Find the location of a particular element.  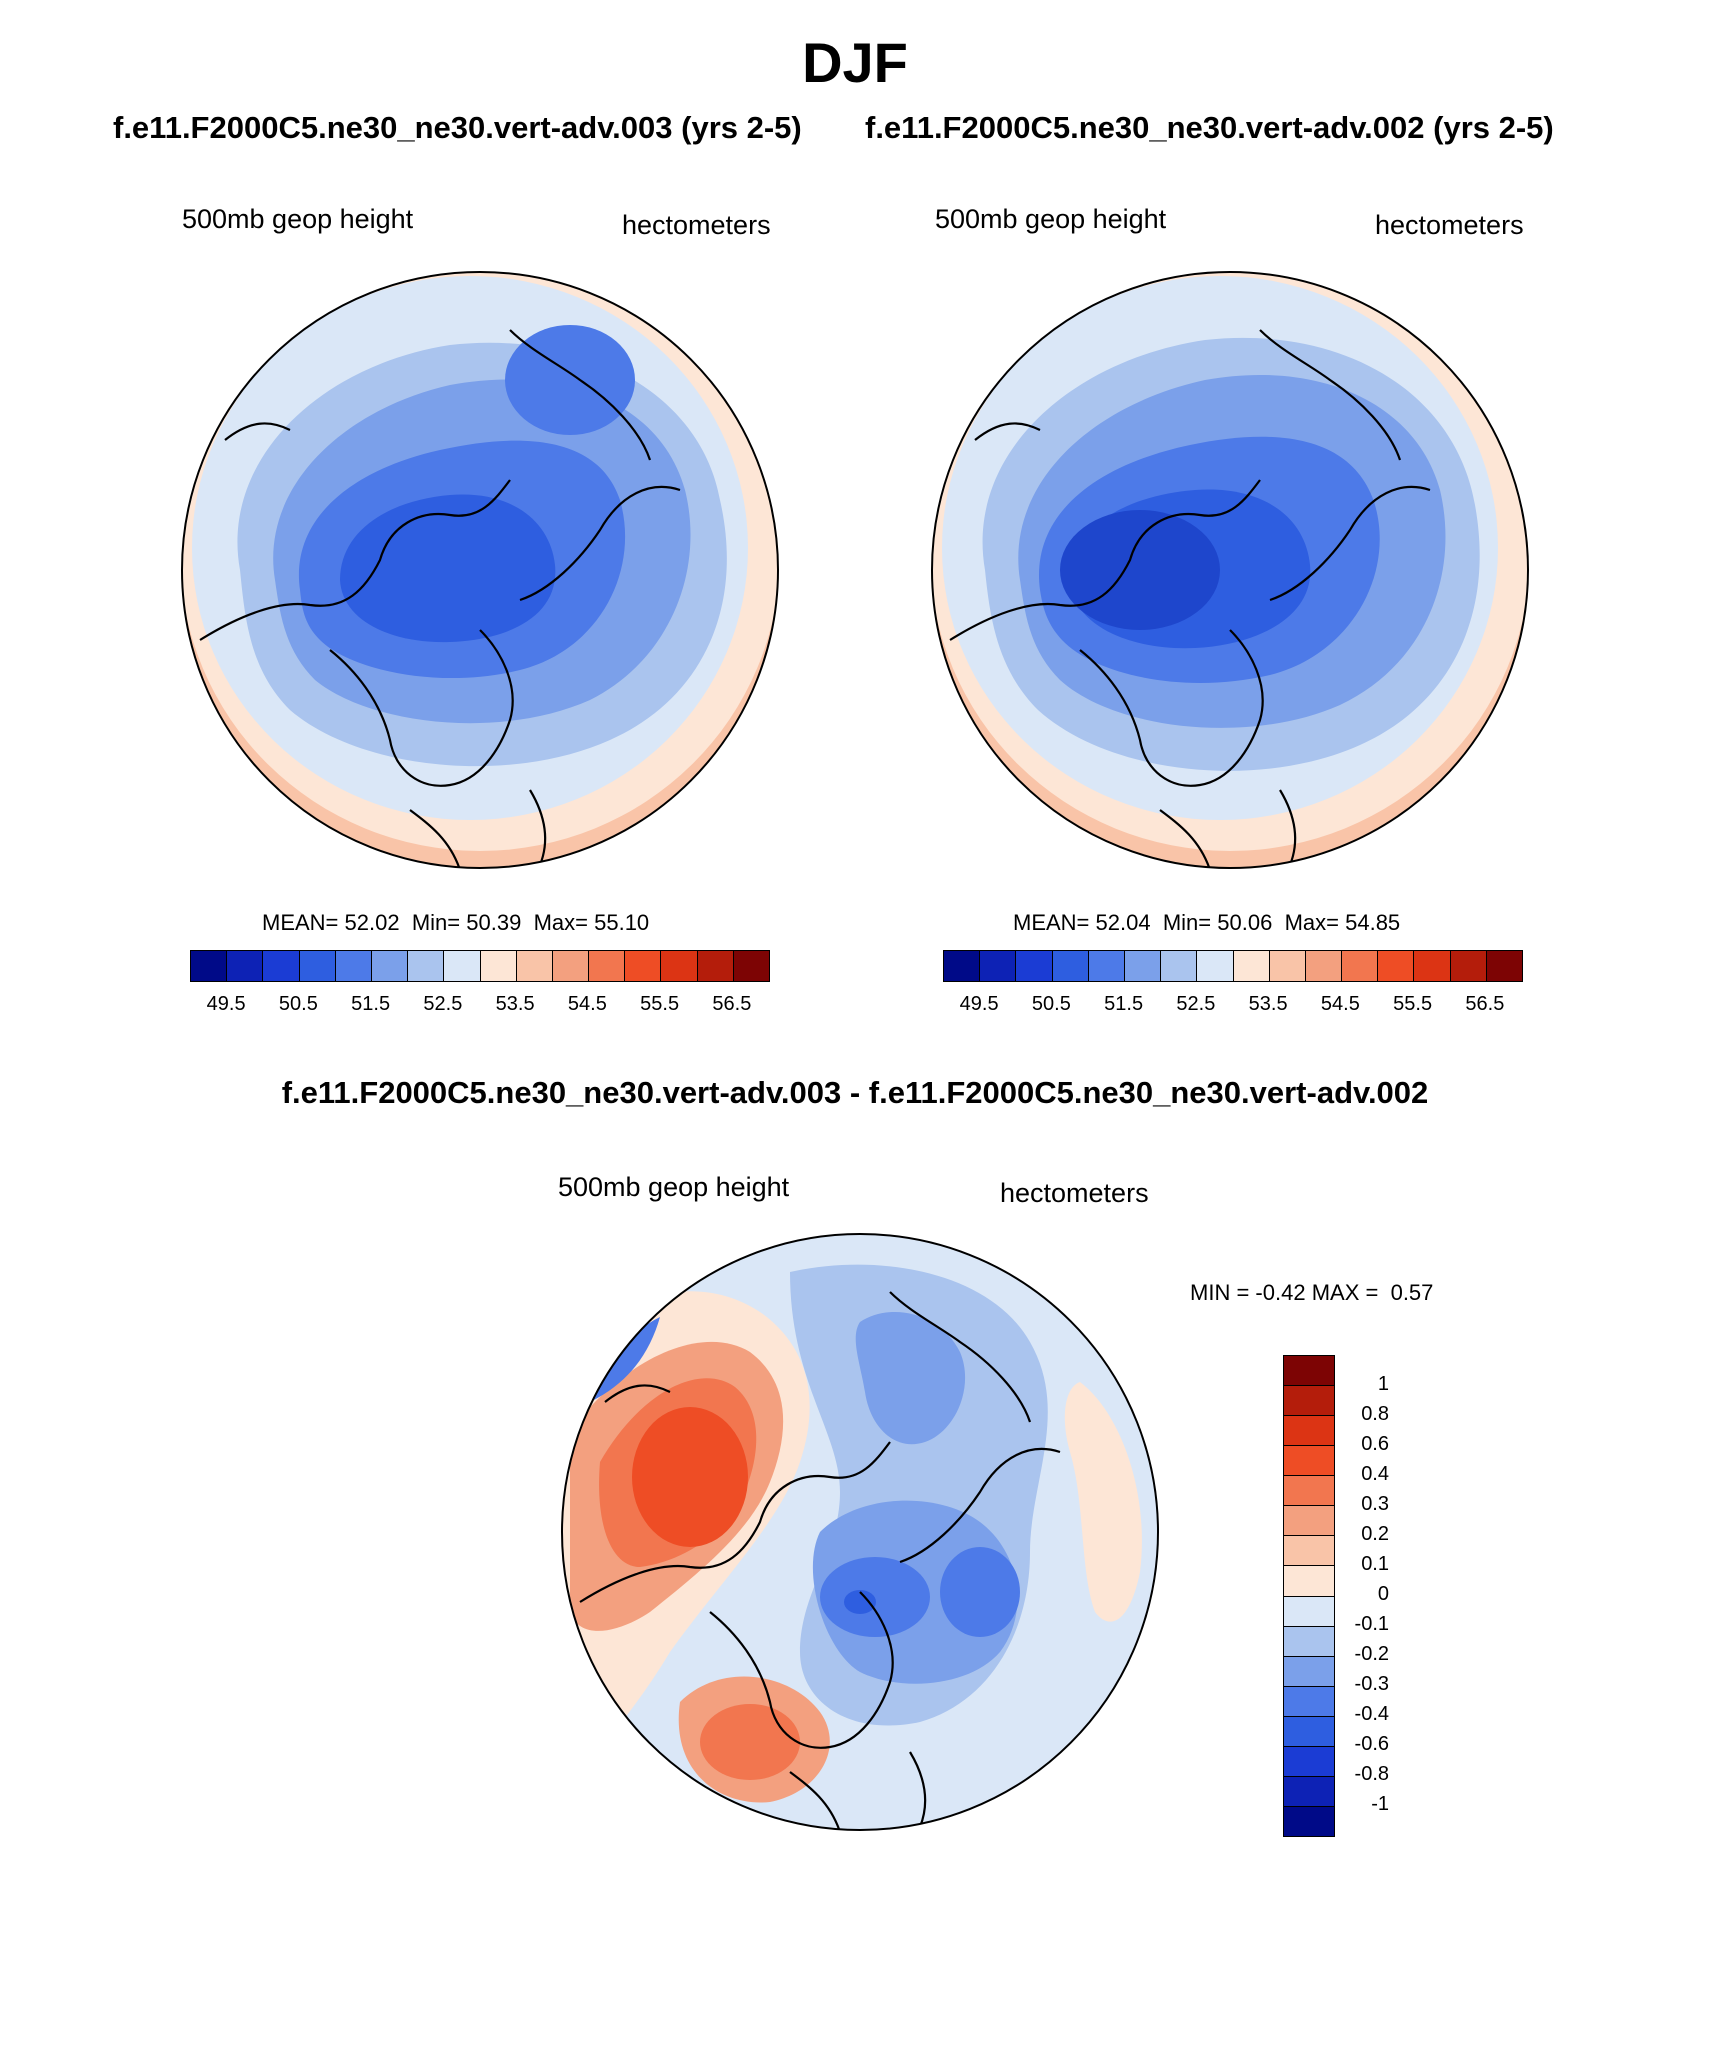

colorbar-tick-label: 0.8 is located at coordinates (1375, 1414).